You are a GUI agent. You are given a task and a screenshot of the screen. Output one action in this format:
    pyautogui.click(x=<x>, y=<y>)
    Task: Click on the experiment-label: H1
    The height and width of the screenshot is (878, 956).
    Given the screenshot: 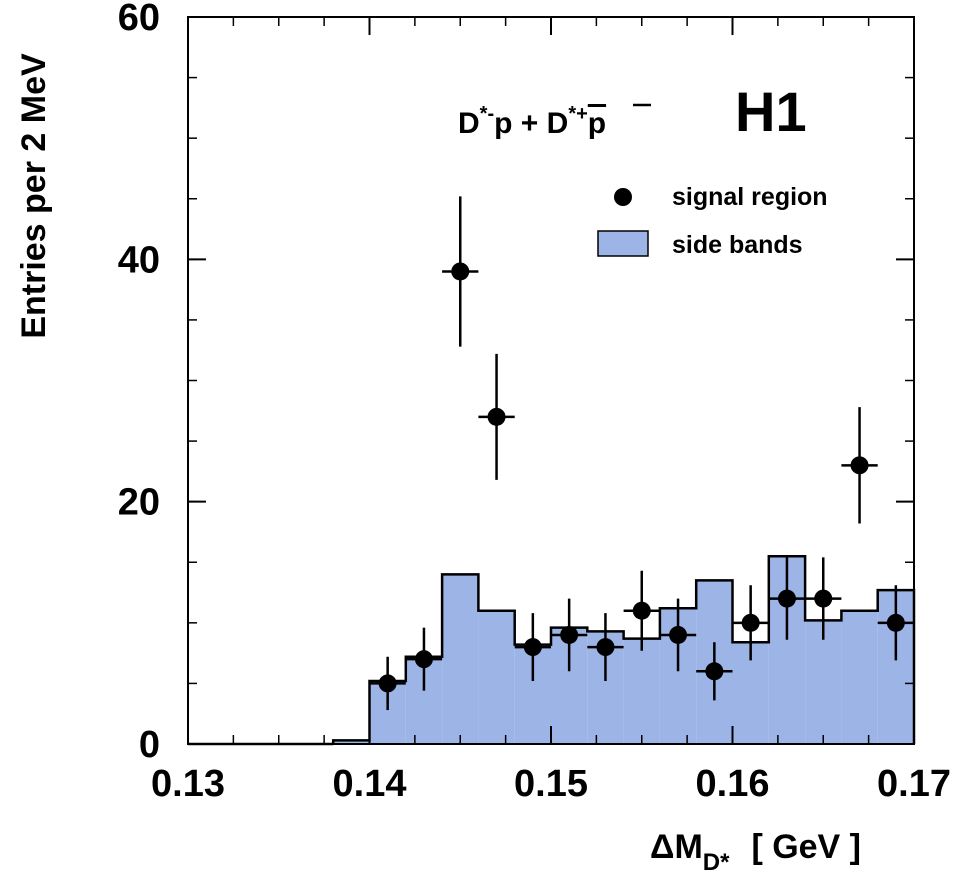 What is the action you would take?
    pyautogui.click(x=771, y=111)
    